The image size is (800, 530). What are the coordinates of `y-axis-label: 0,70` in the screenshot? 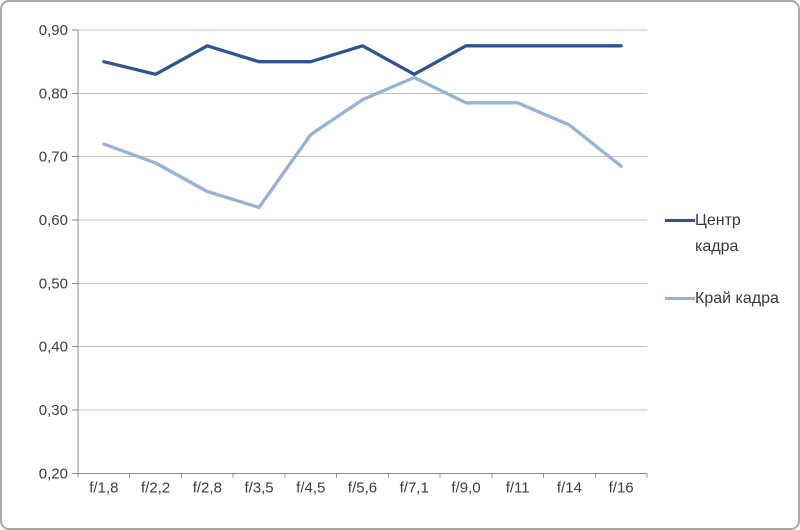 It's located at (53, 157).